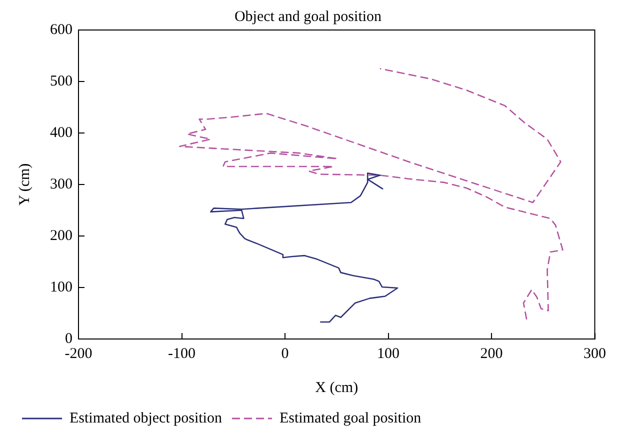 Image resolution: width=626 pixels, height=444 pixels. Describe the element at coordinates (146, 418) in the screenshot. I see `legend-label: Estimated object position` at that location.